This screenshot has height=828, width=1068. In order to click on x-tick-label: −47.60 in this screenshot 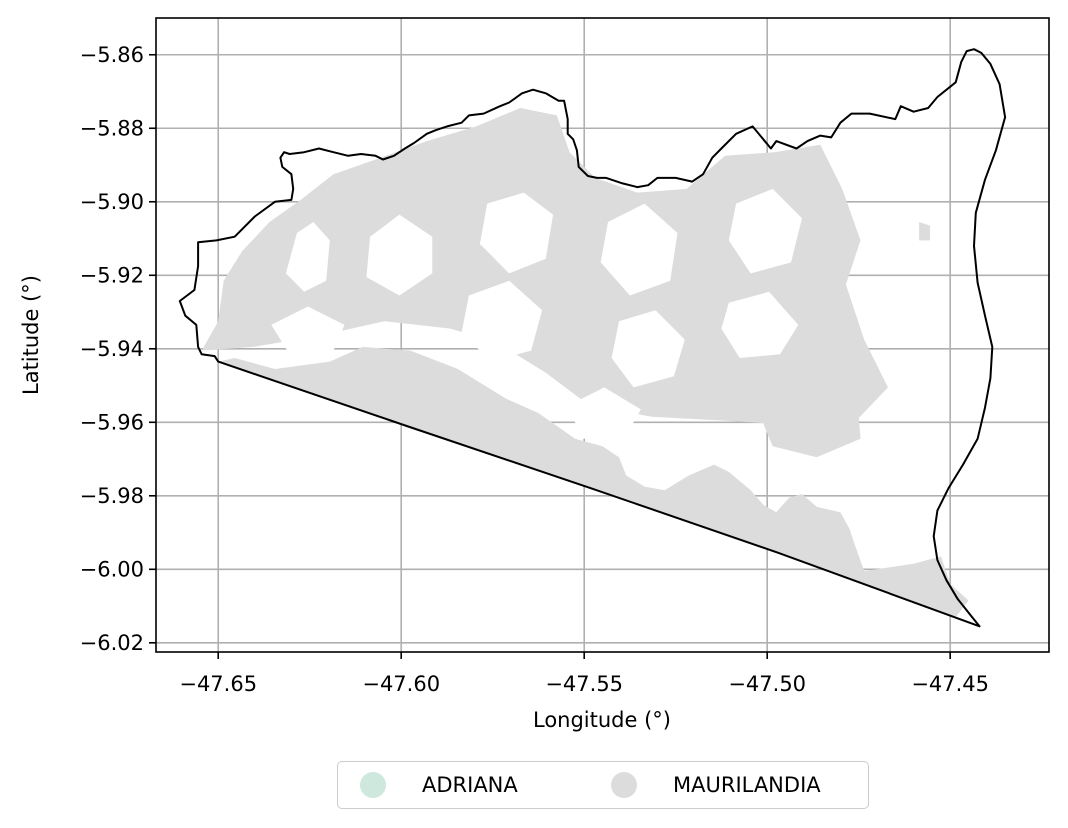, I will do `click(401, 684)`.